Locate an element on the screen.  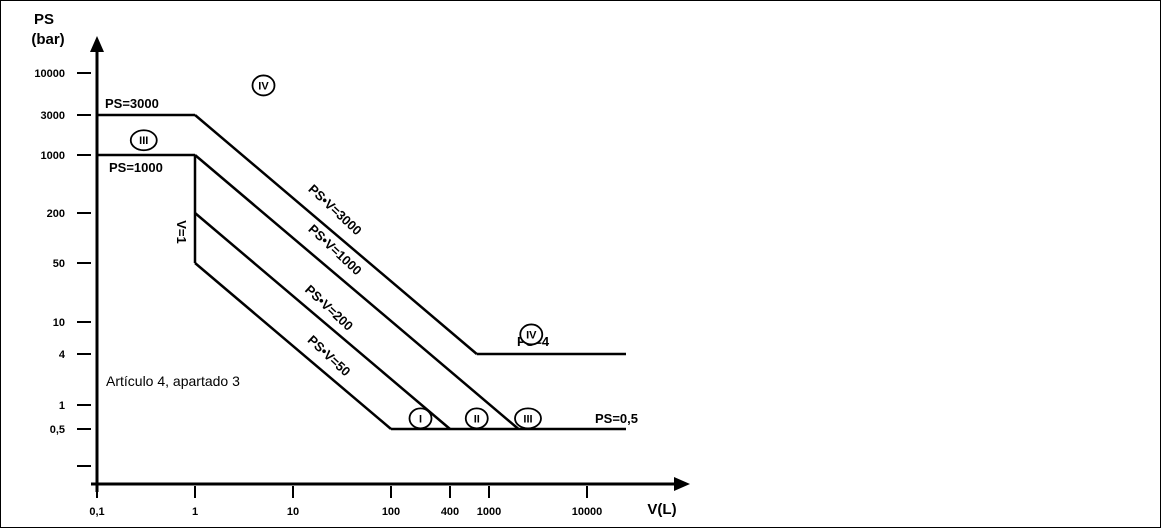
y-tick-label: 4 is located at coordinates (62, 355).